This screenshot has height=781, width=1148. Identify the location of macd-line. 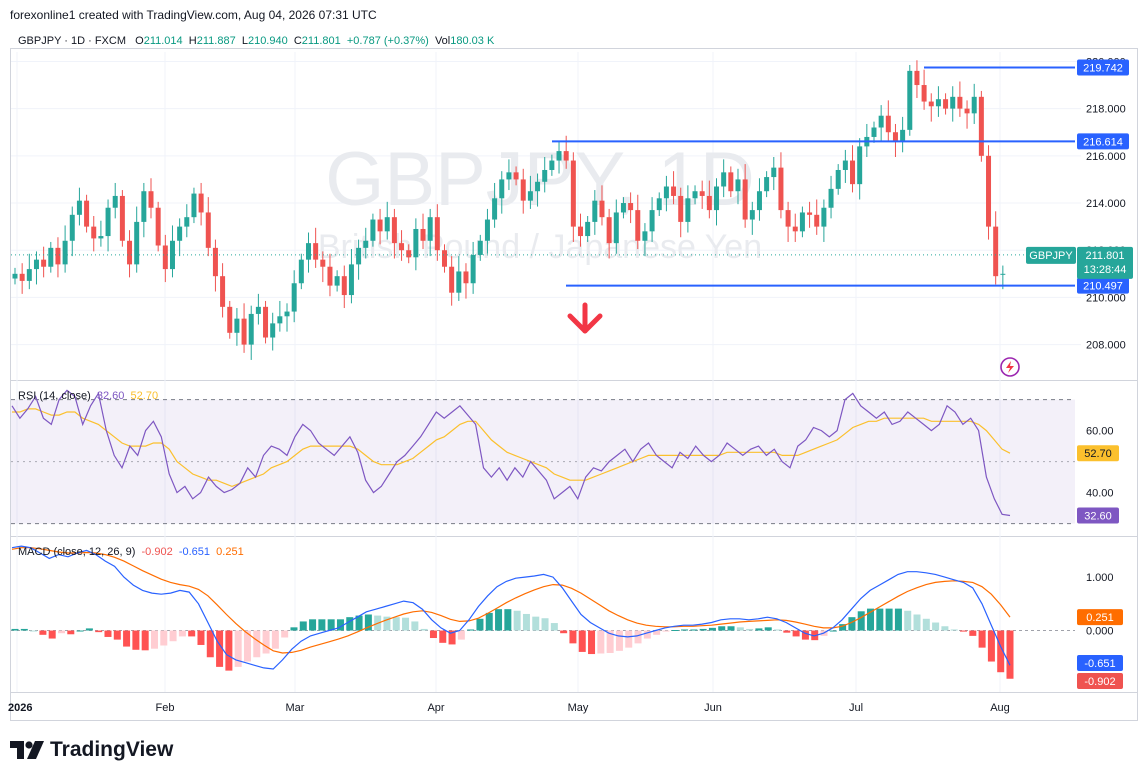
(511, 607).